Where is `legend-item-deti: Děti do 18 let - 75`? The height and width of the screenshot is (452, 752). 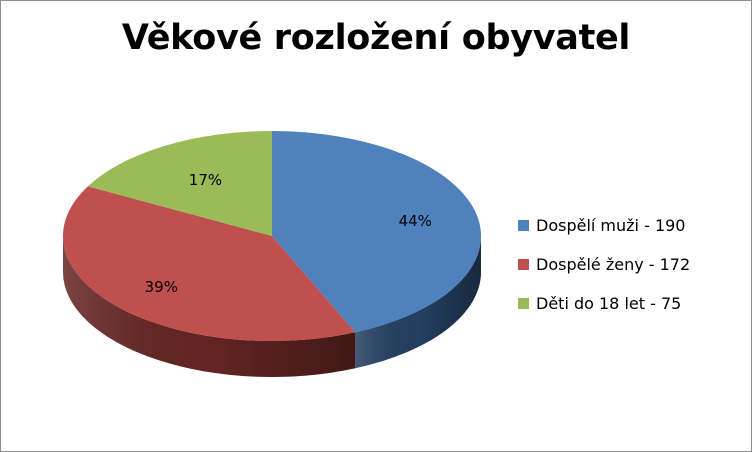 legend-item-deti: Děti do 18 let - 75 is located at coordinates (604, 303).